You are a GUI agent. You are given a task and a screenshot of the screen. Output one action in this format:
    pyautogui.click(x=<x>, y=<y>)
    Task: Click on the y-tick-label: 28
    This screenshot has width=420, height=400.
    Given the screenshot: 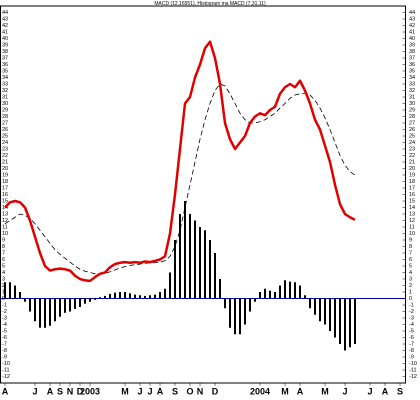 What is the action you would take?
    pyautogui.click(x=5, y=117)
    